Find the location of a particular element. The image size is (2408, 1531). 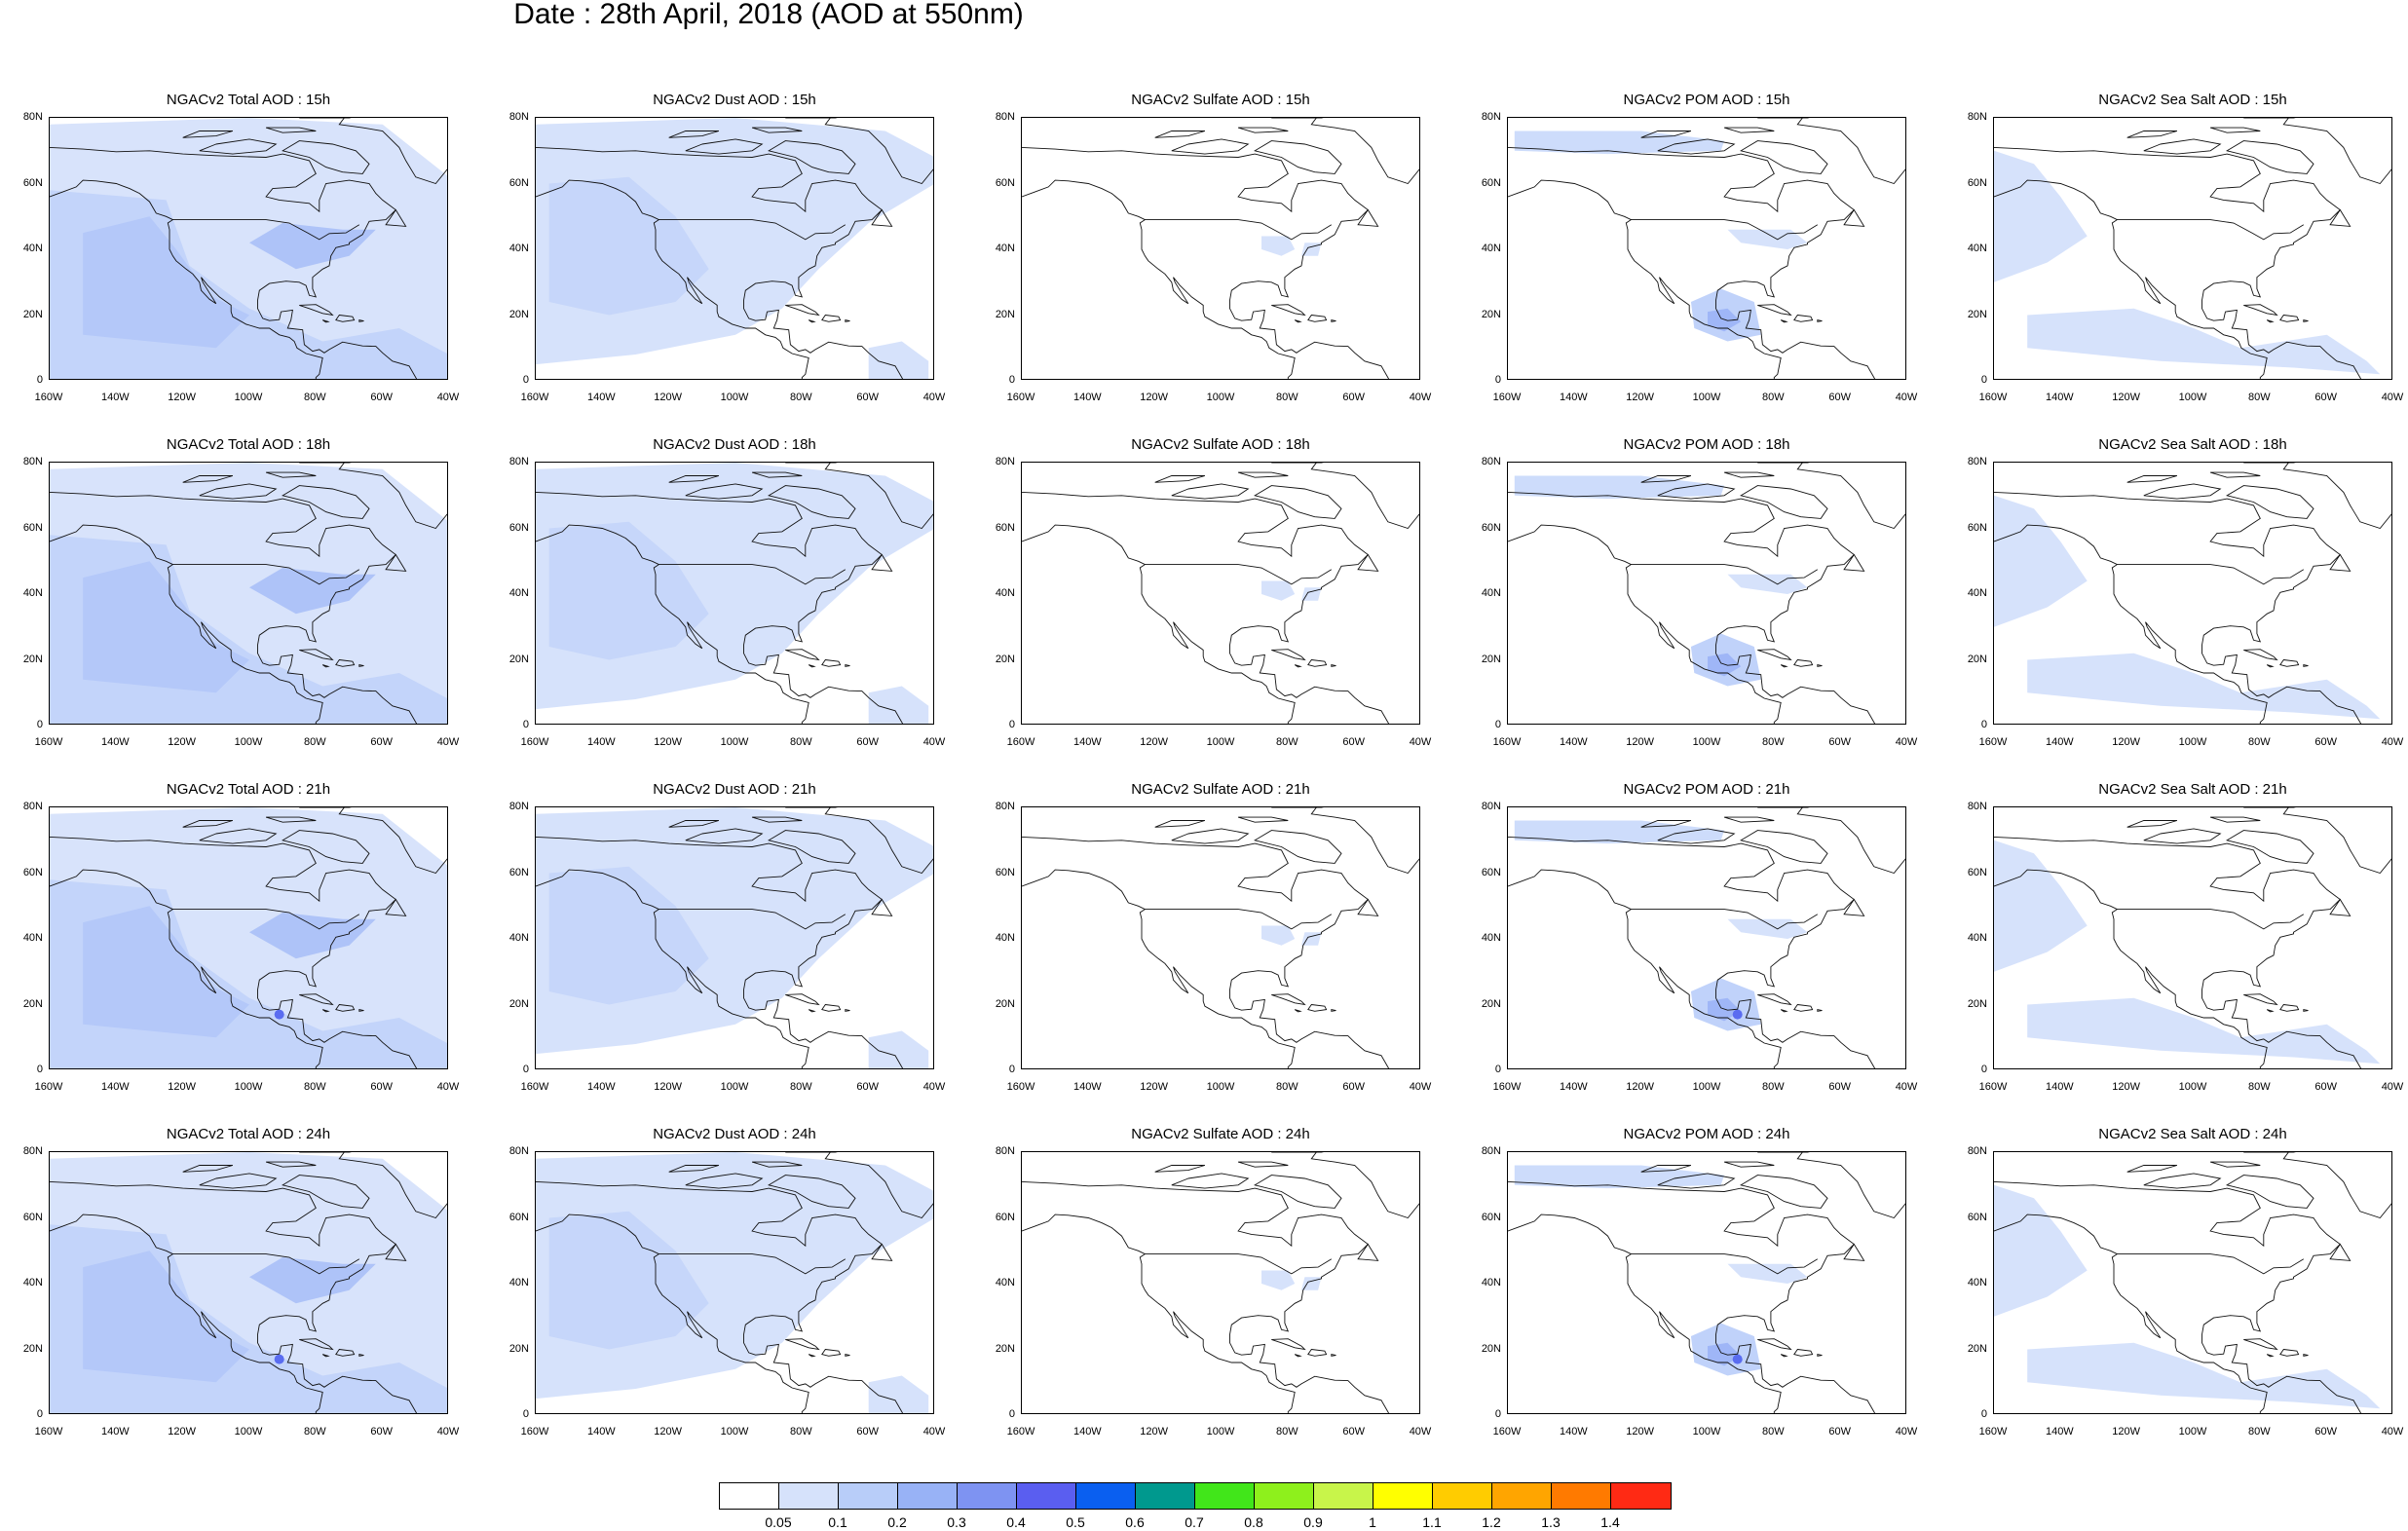

lat-tick-label: 60N is located at coordinates (1005, 1217).